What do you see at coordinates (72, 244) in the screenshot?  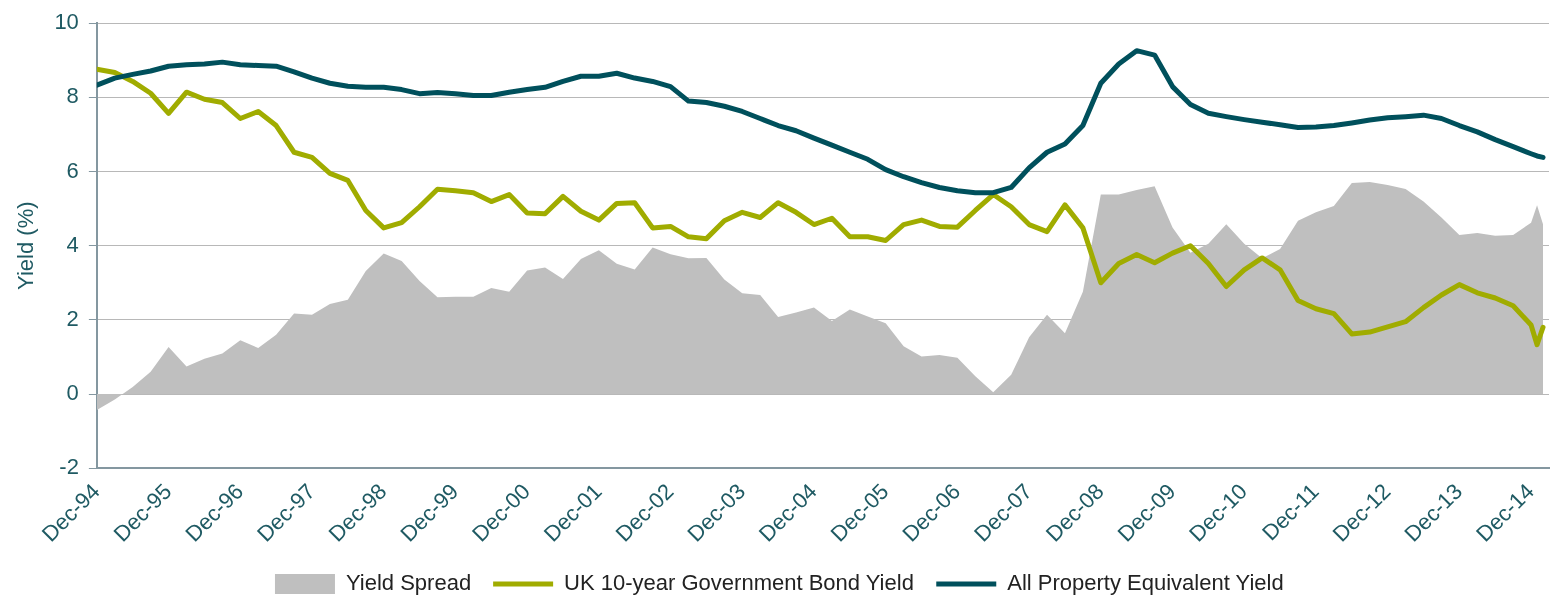 I see `y-tick-label: 4` at bounding box center [72, 244].